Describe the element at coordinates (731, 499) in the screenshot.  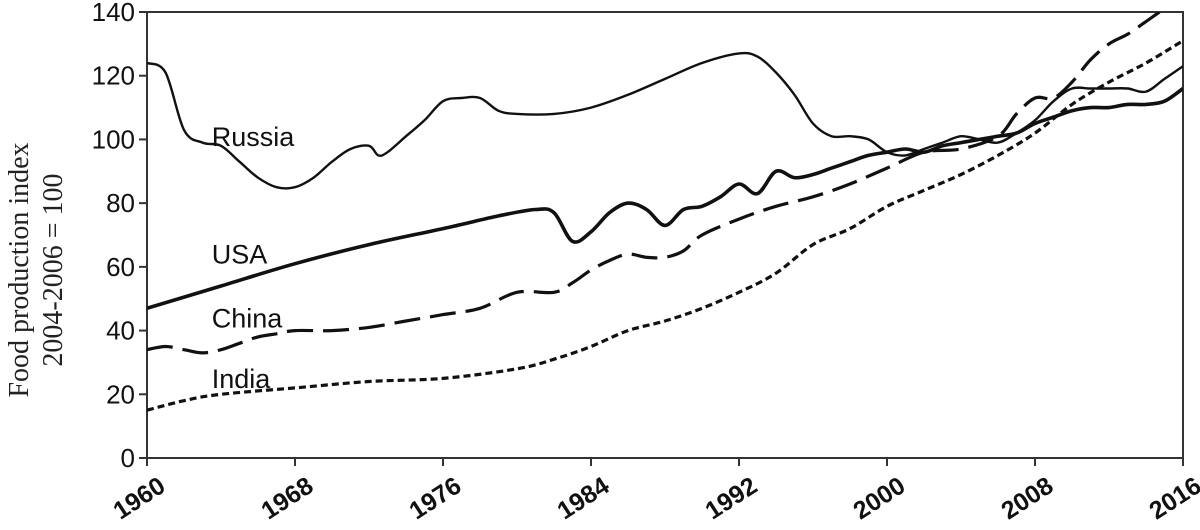
I see `x-tick-label: 1992` at that location.